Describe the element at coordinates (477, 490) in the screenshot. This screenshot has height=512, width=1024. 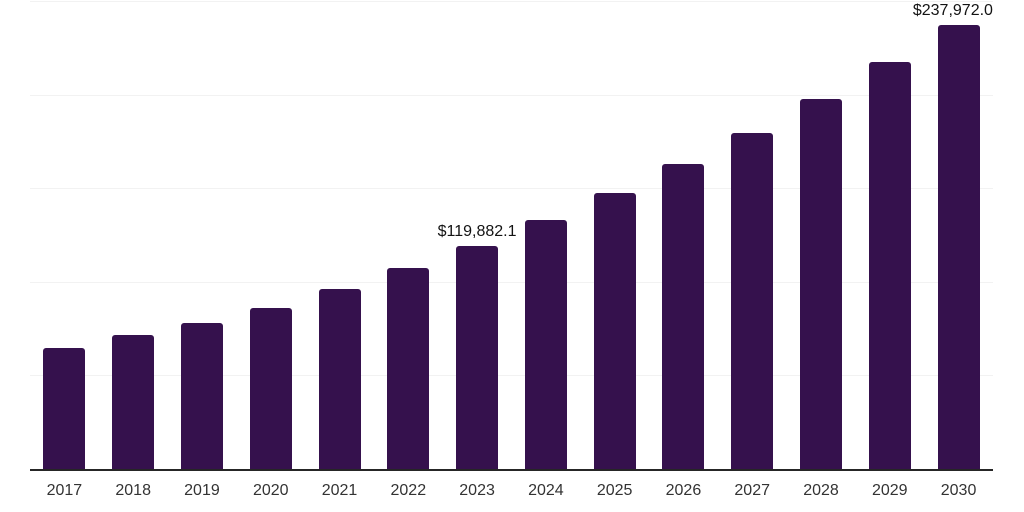
I see `x-tick-2023: 2023` at that location.